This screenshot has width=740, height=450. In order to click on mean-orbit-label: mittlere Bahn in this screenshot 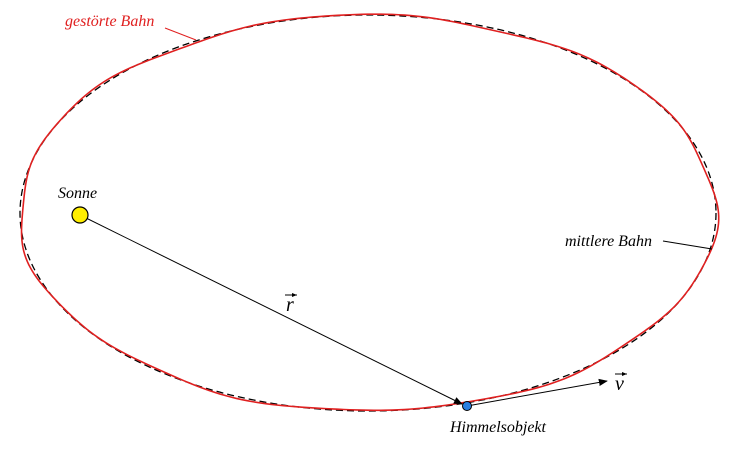, I will do `click(608, 241)`.